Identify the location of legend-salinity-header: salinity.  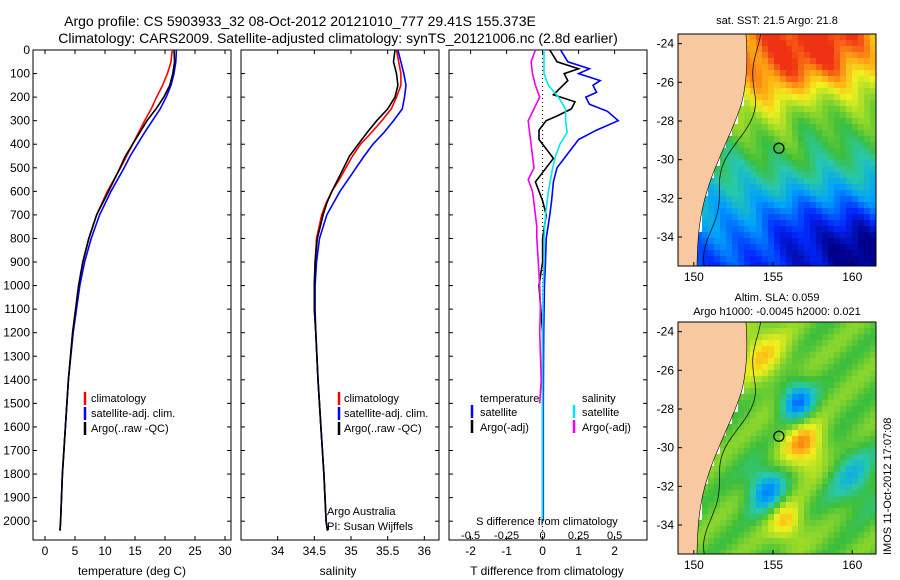
(599, 399).